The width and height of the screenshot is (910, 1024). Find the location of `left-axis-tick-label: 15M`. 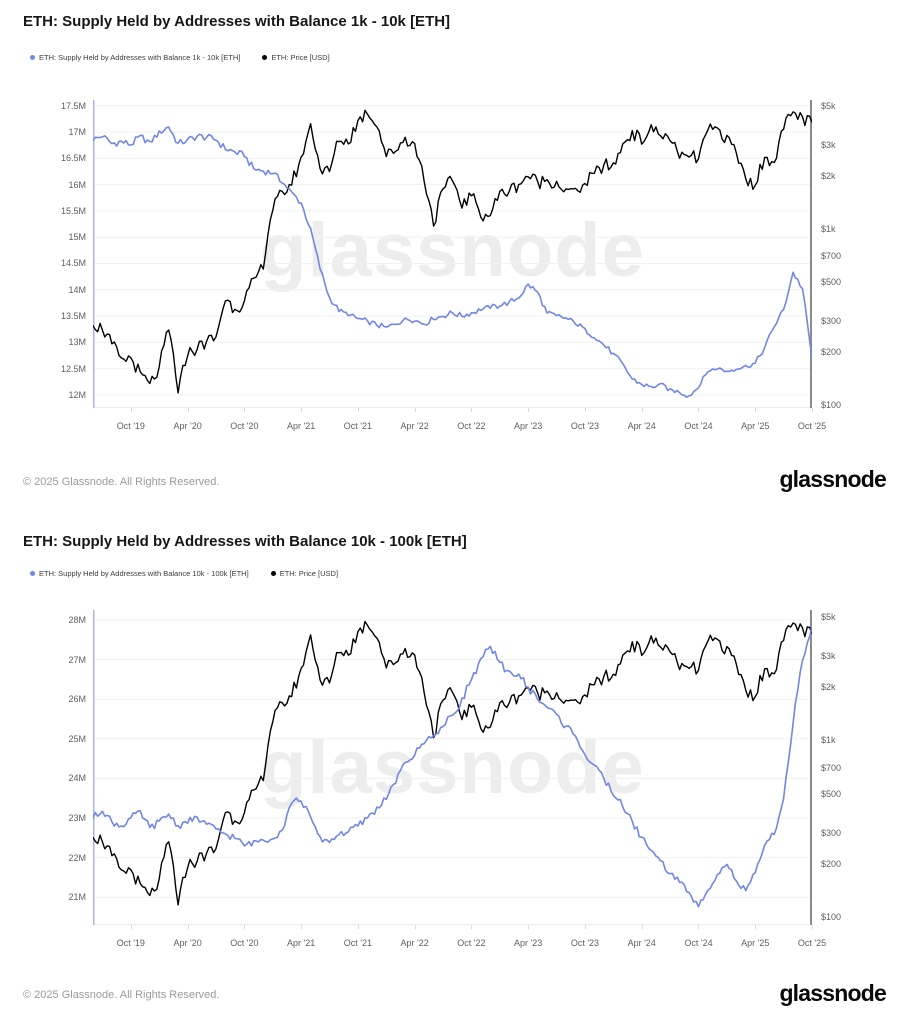

left-axis-tick-label: 15M is located at coordinates (77, 237).